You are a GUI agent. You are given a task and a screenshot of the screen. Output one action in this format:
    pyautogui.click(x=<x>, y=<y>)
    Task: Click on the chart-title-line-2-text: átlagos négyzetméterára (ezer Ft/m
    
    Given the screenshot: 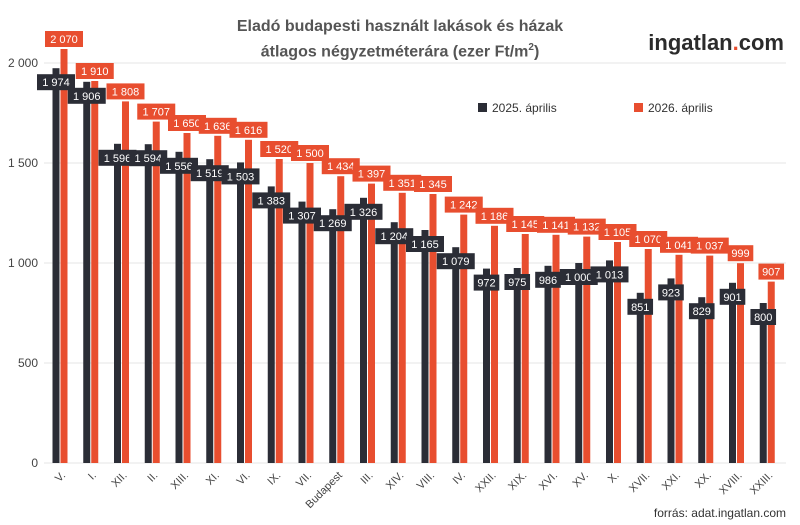 What is the action you would take?
    pyautogui.click(x=394, y=52)
    